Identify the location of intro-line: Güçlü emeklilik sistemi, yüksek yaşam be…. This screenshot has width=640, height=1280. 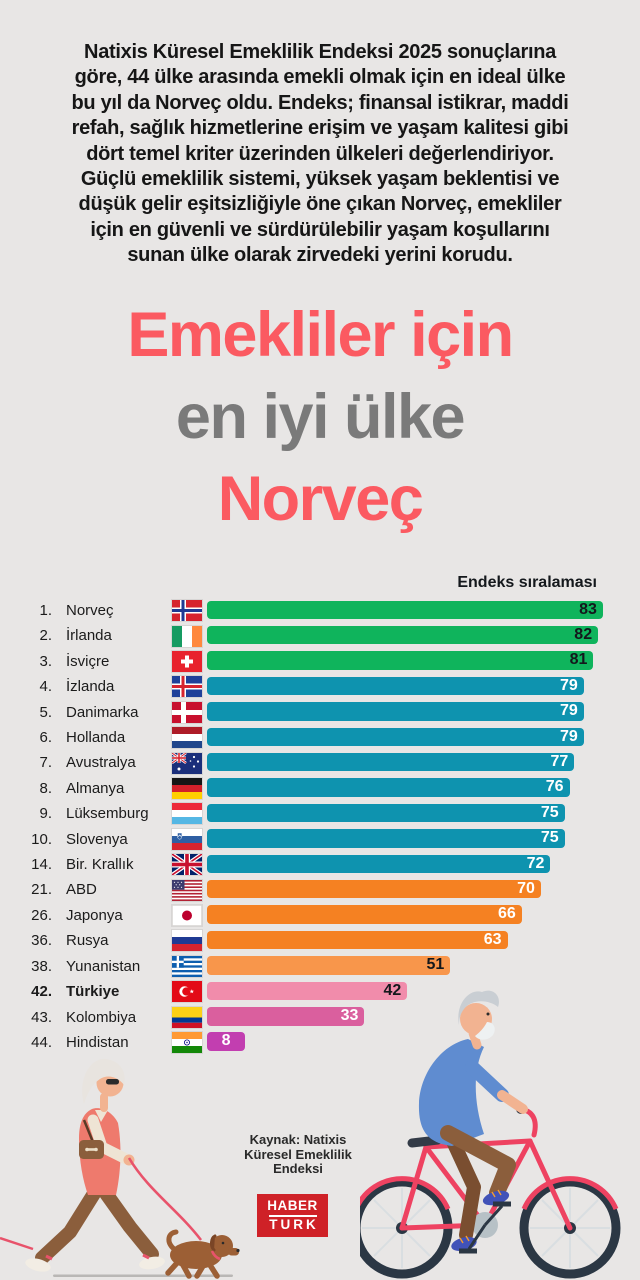
(320, 179).